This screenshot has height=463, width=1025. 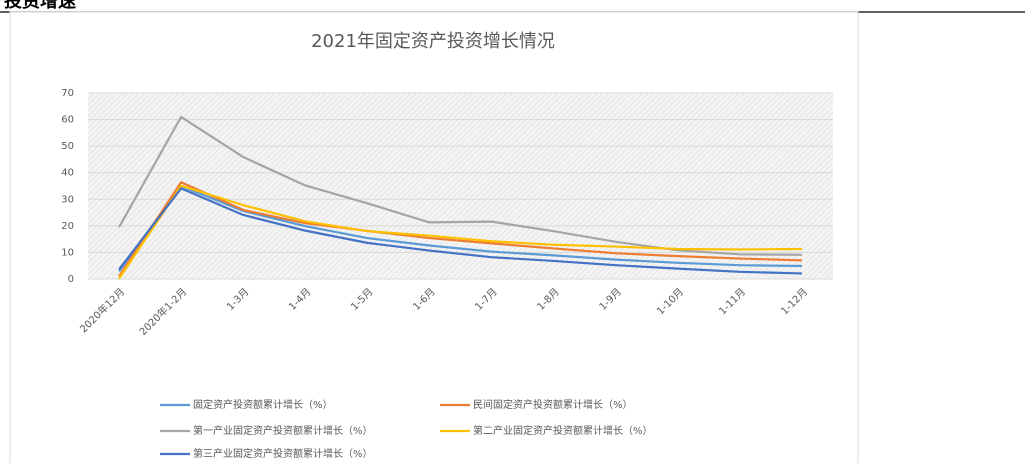 What do you see at coordinates (283, 430) in the screenshot?
I see `legend-label: 第一产业固定资产投资额累计增长（%）` at bounding box center [283, 430].